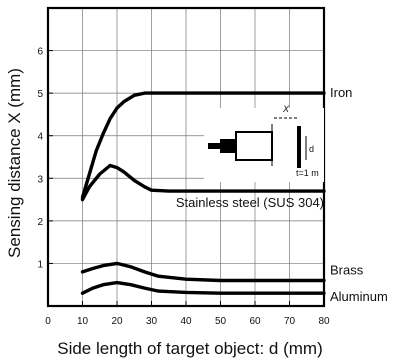  Describe the element at coordinates (48, 321) in the screenshot. I see `x-tick-label: 0` at that location.